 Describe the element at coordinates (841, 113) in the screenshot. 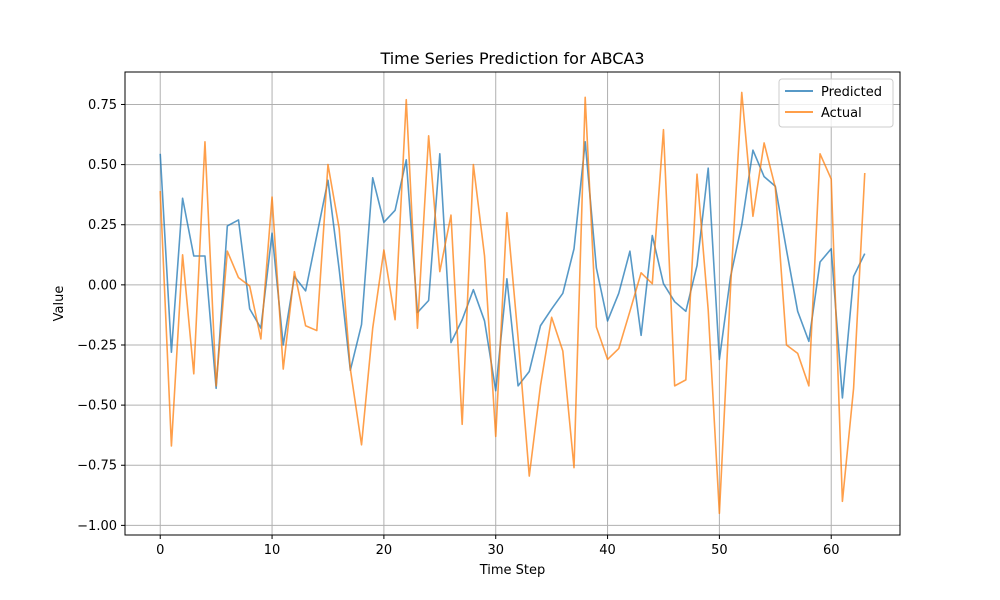

I see `legend-label-actual: Actual` at that location.